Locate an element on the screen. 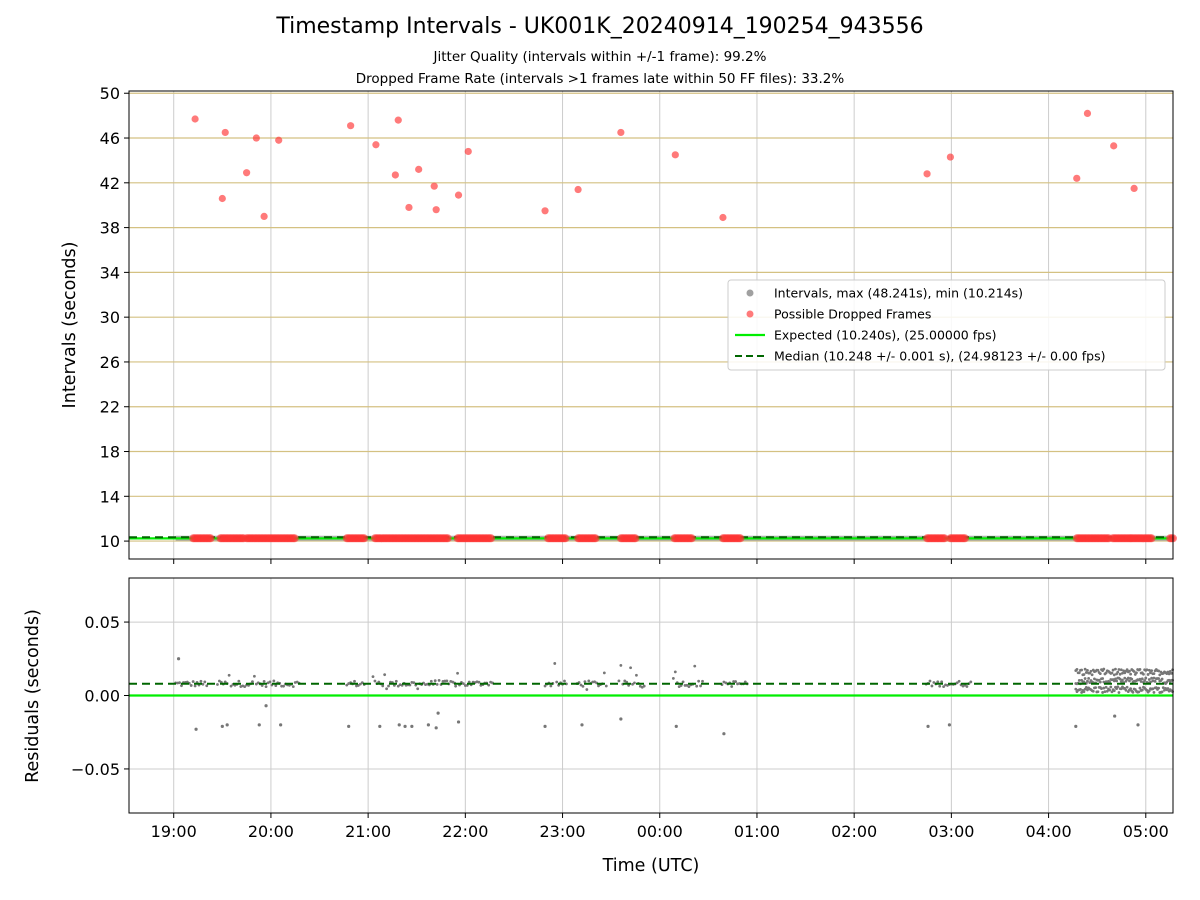 Image resolution: width=1200 pixels, height=900 pixels. y-tick-label: 26 is located at coordinates (110, 362).